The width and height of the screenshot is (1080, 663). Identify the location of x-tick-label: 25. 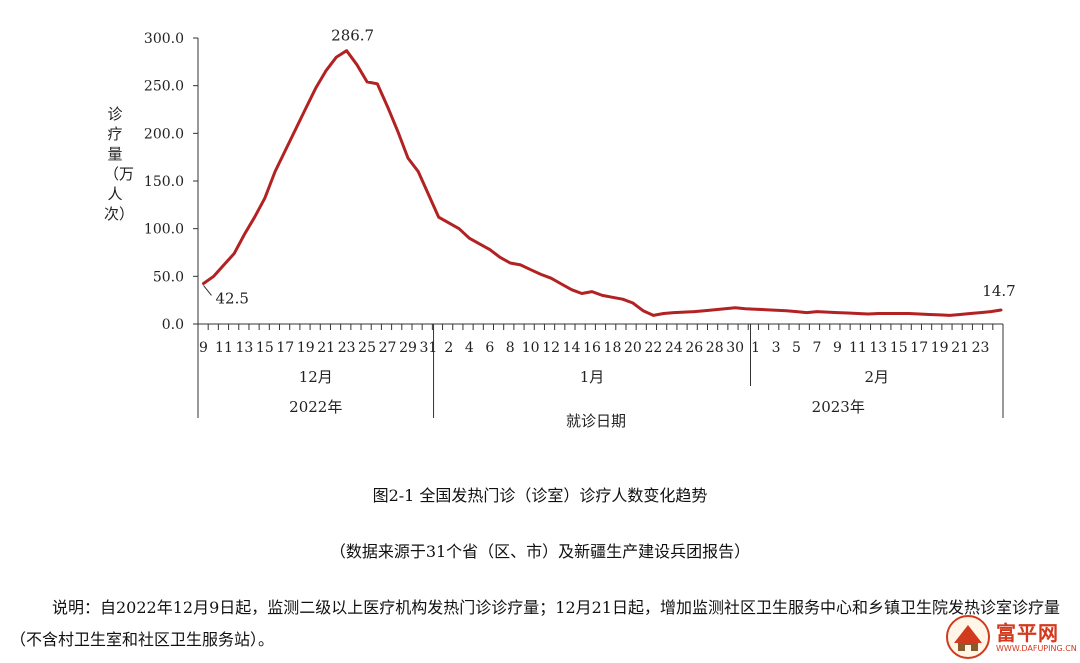
(367, 348).